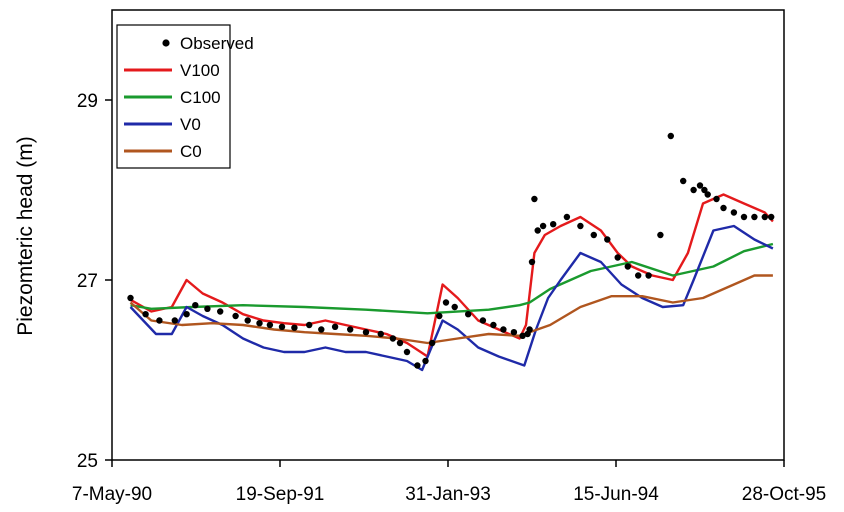  I want to click on y-tick-label: 25, so click(87, 461).